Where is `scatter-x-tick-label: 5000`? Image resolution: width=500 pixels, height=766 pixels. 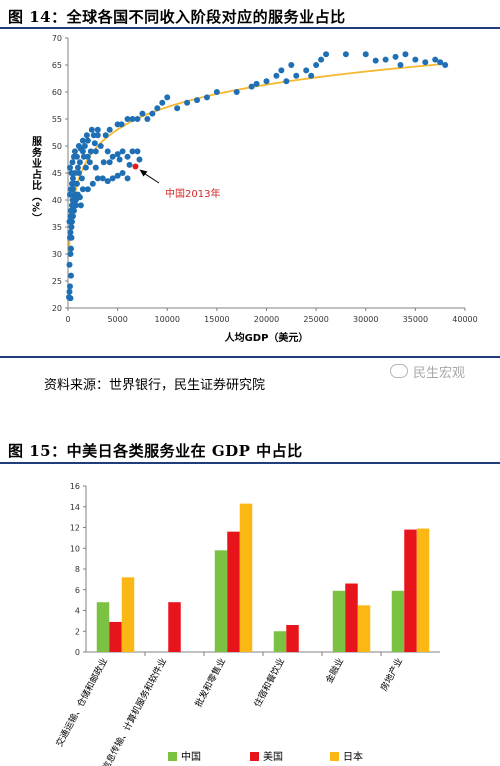 scatter-x-tick-label: 5000 is located at coordinates (117, 319).